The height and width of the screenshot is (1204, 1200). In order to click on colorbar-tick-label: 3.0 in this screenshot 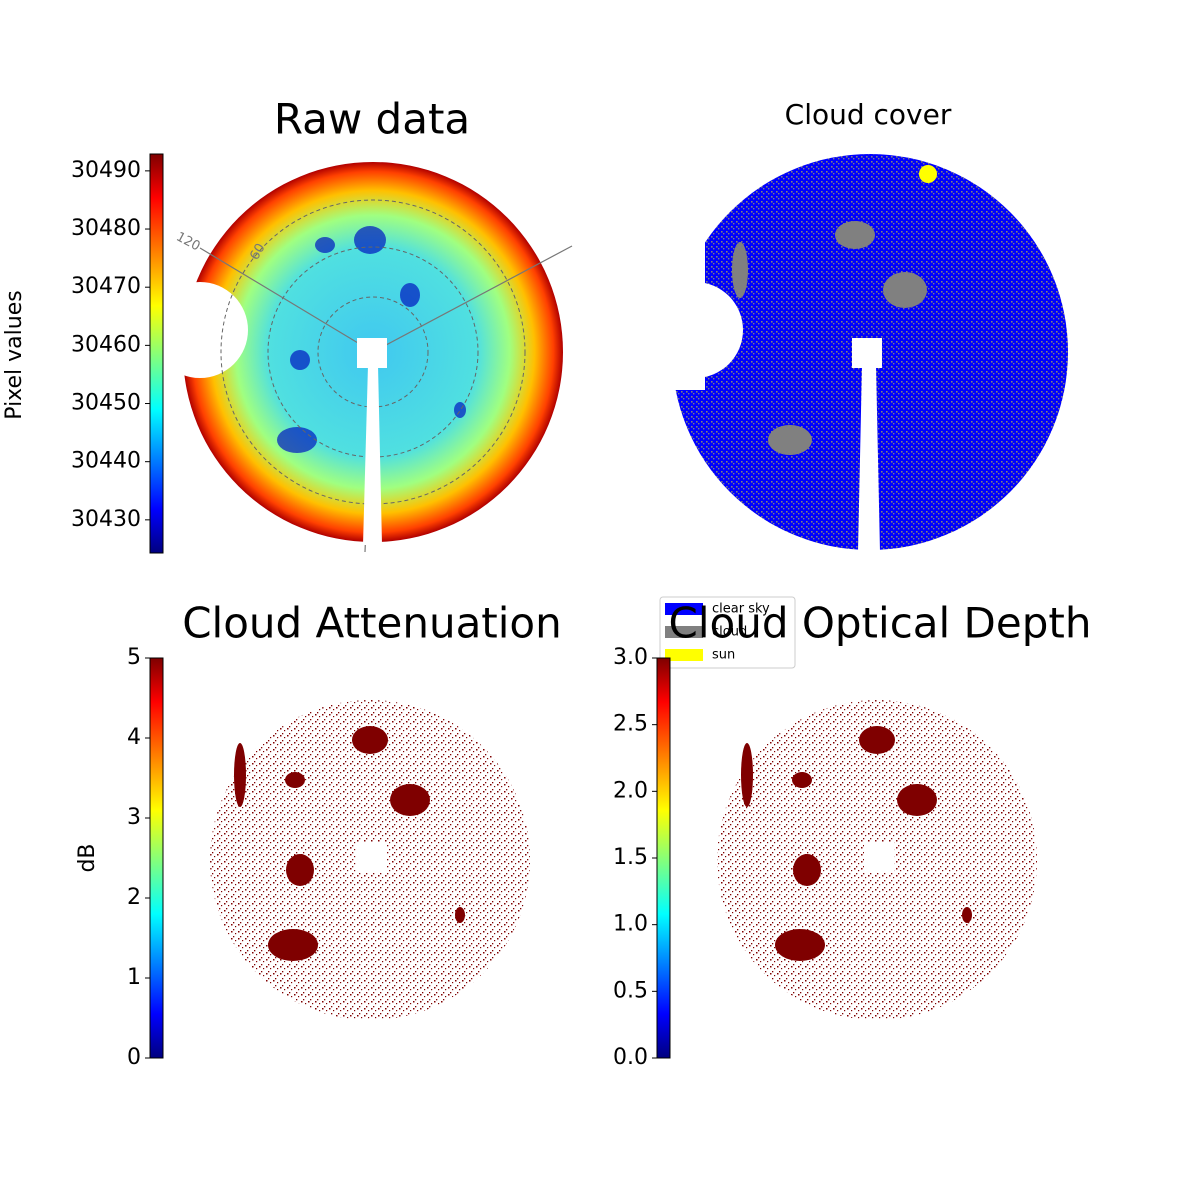, I will do `click(630, 657)`.